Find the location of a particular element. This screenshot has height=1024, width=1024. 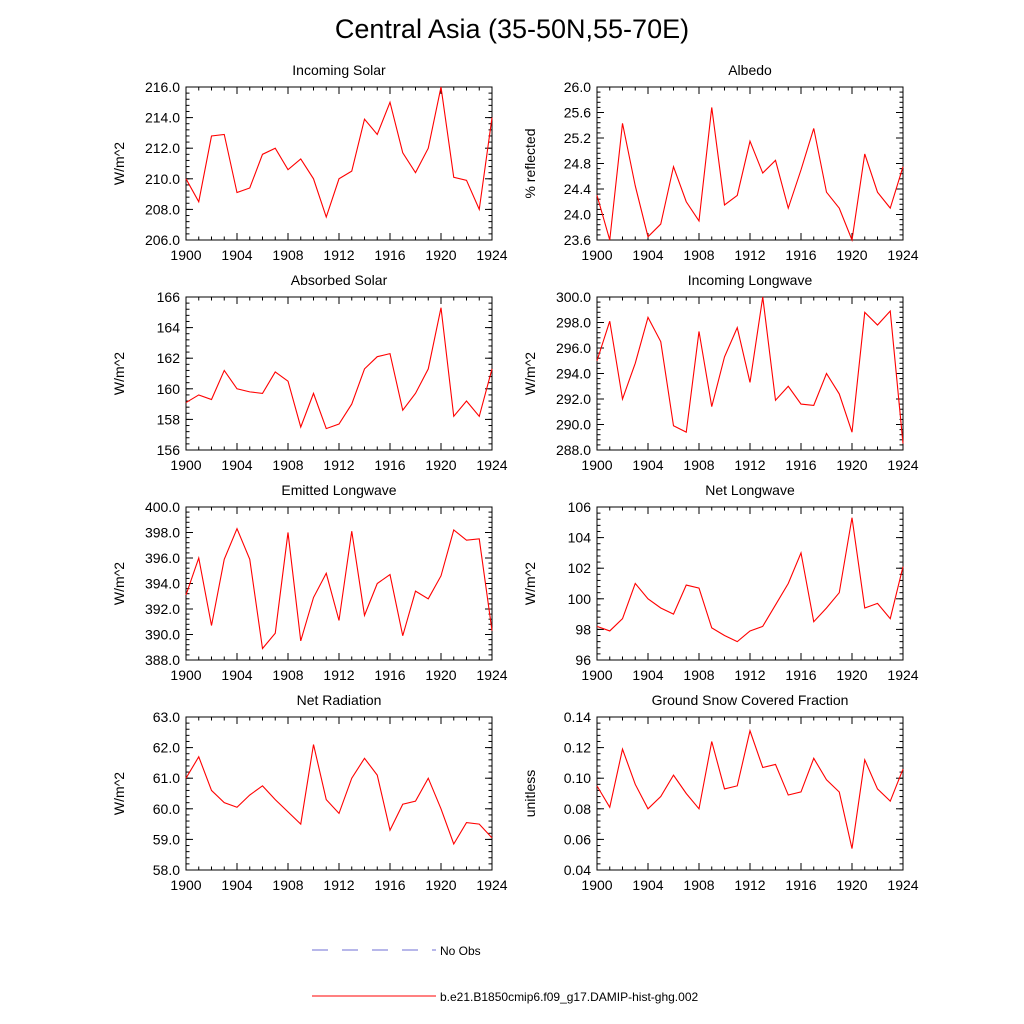

y-tick-label: 164 is located at coordinates (169, 328).